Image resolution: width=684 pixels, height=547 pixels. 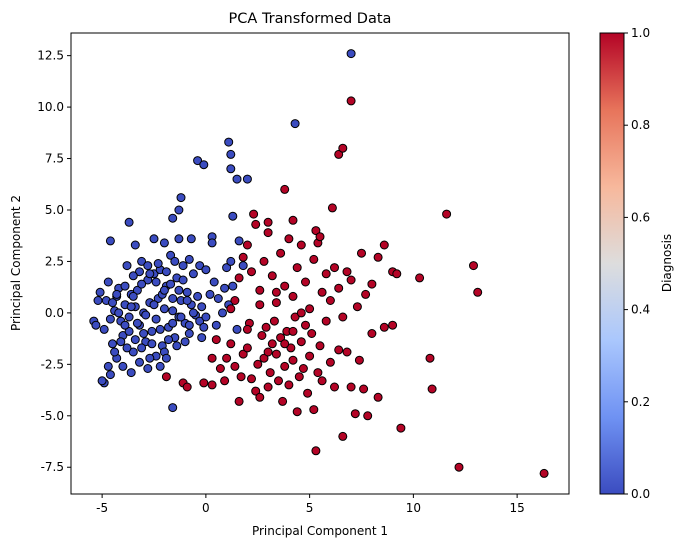 What do you see at coordinates (413, 508) in the screenshot?
I see `x-tick-label: 10` at bounding box center [413, 508].